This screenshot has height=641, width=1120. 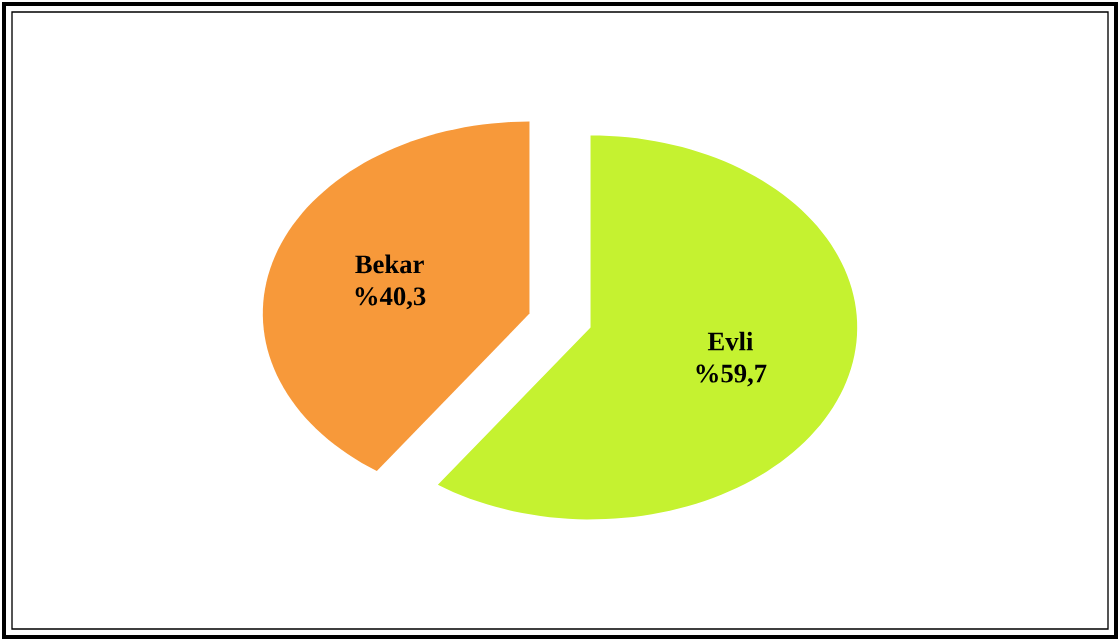 What do you see at coordinates (730, 341) in the screenshot?
I see `slice-label: Evli` at bounding box center [730, 341].